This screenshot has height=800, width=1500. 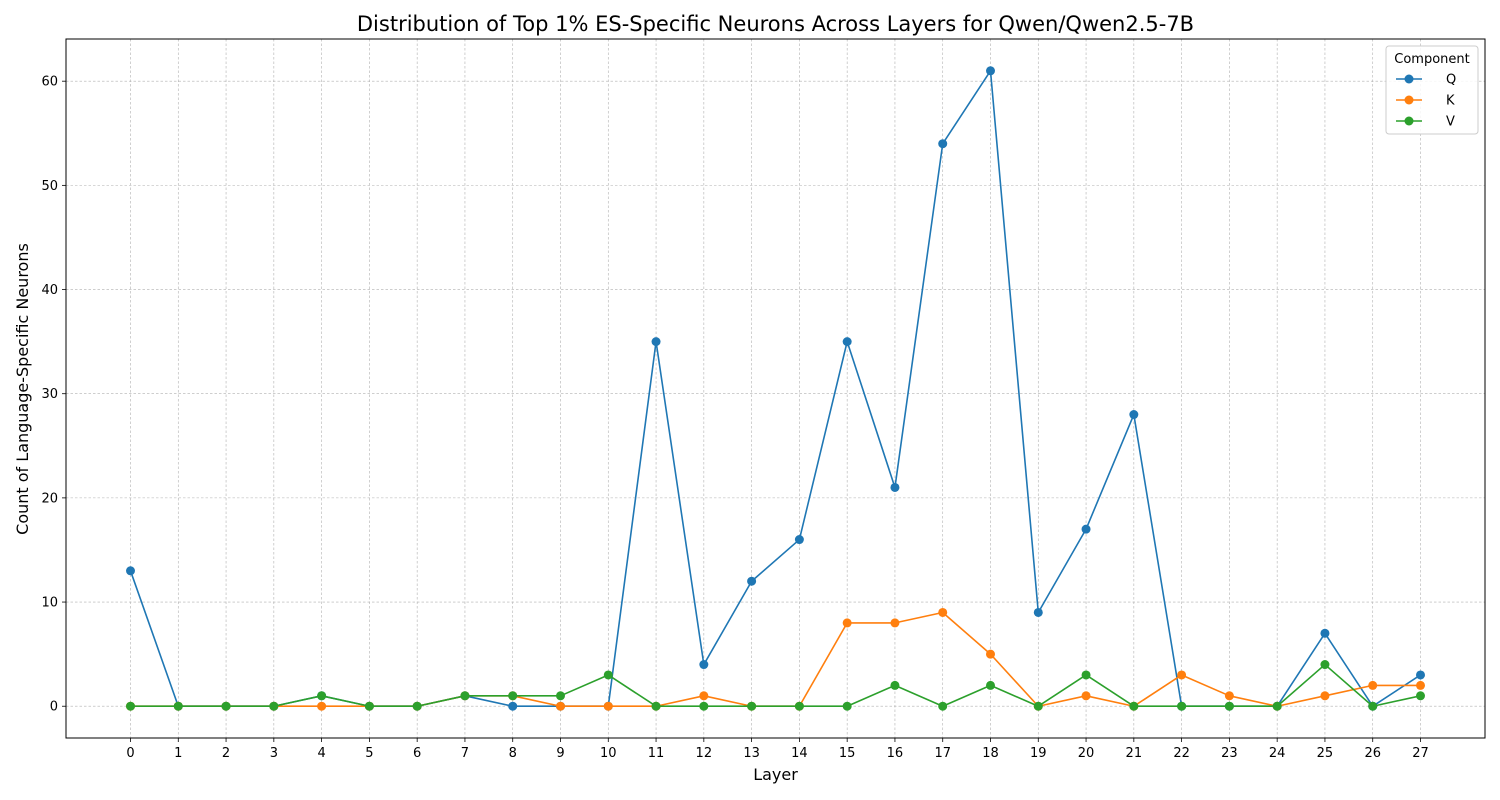 What do you see at coordinates (369, 753) in the screenshot?
I see `x-tick-label: 5` at bounding box center [369, 753].